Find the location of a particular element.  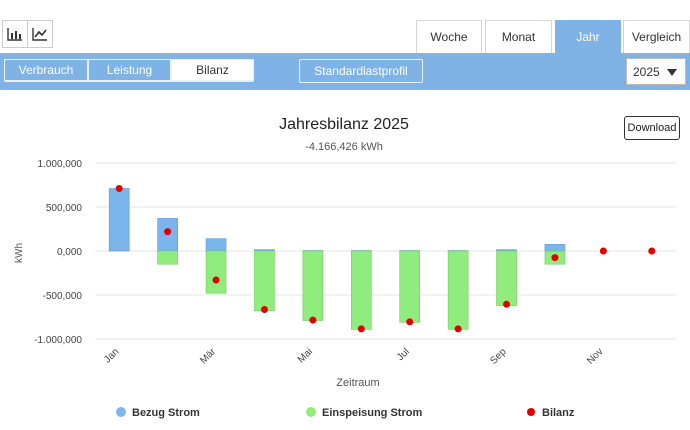

tab-vergleich: Vergleich is located at coordinates (656, 36).